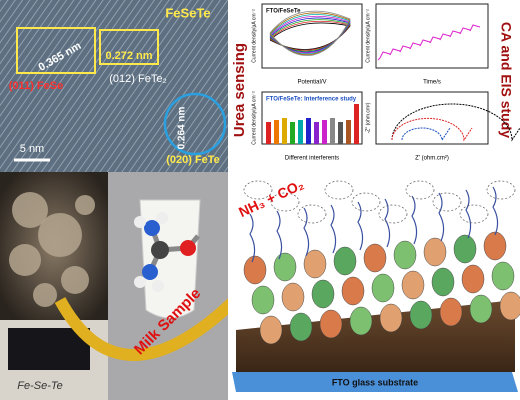 This screenshot has width=520, height=400. Describe the element at coordinates (195, 124) in the screenshot. I see `fringe-circle` at that location.